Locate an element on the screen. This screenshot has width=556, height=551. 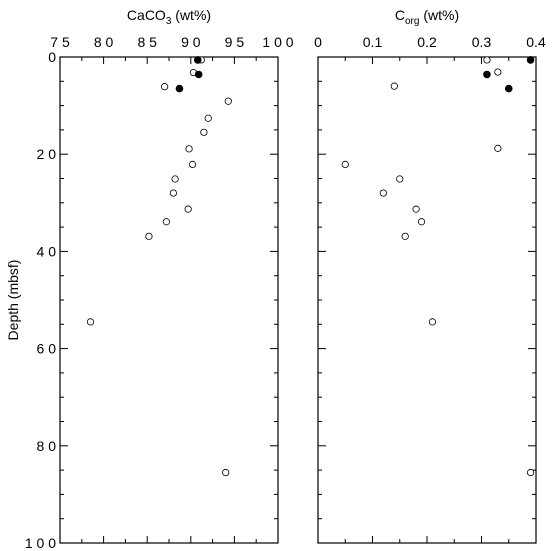
caco3-x-tick-label: 9 5 is located at coordinates (235, 42).